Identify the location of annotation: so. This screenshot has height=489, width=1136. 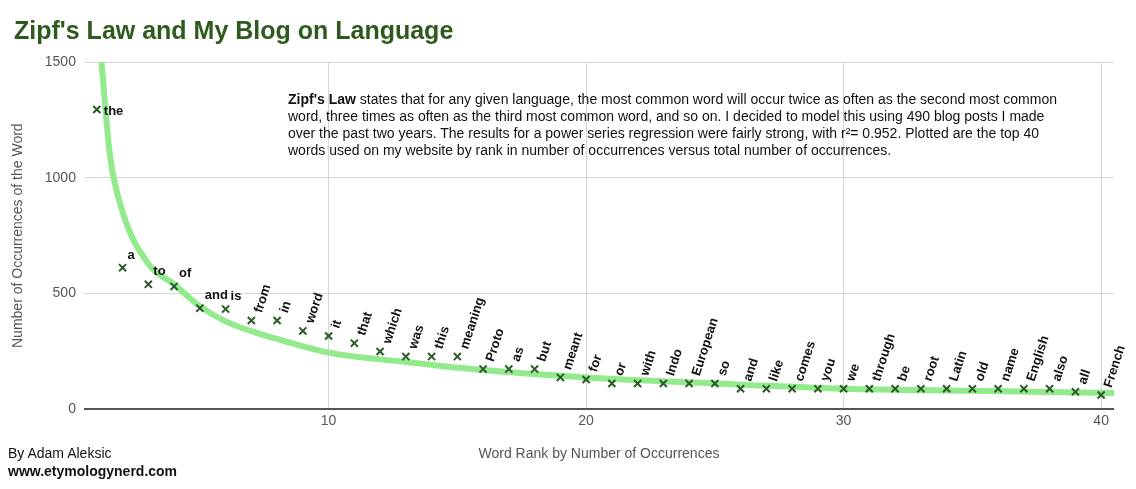
(723, 368).